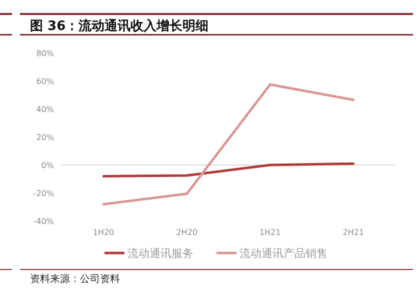  Describe the element at coordinates (187, 232) in the screenshot. I see `x-tick-label: 2H20` at that location.